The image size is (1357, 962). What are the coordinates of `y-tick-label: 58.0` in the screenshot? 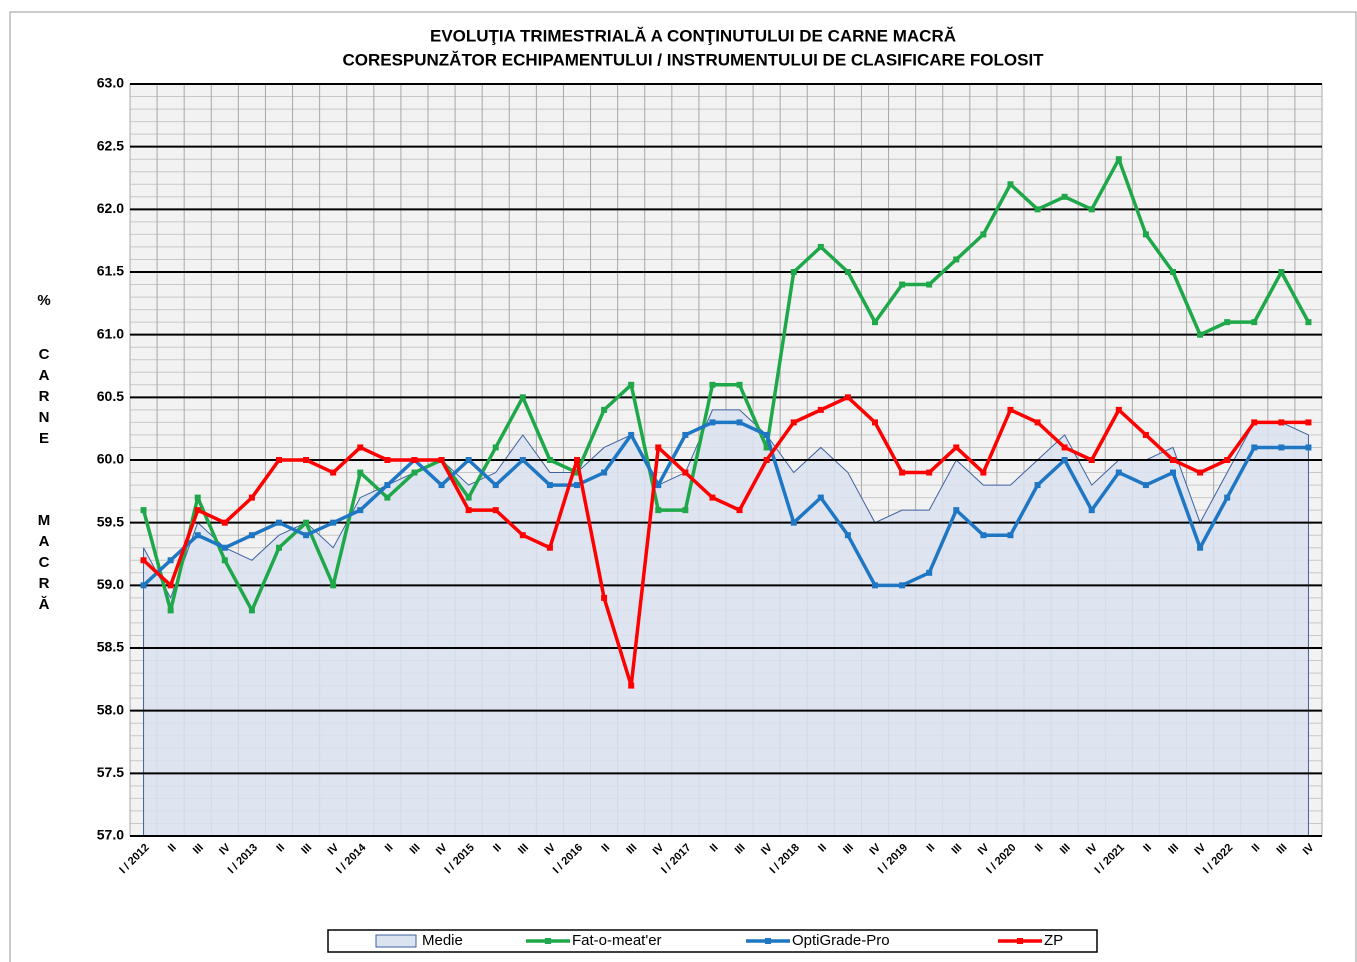 It's located at (110, 709).